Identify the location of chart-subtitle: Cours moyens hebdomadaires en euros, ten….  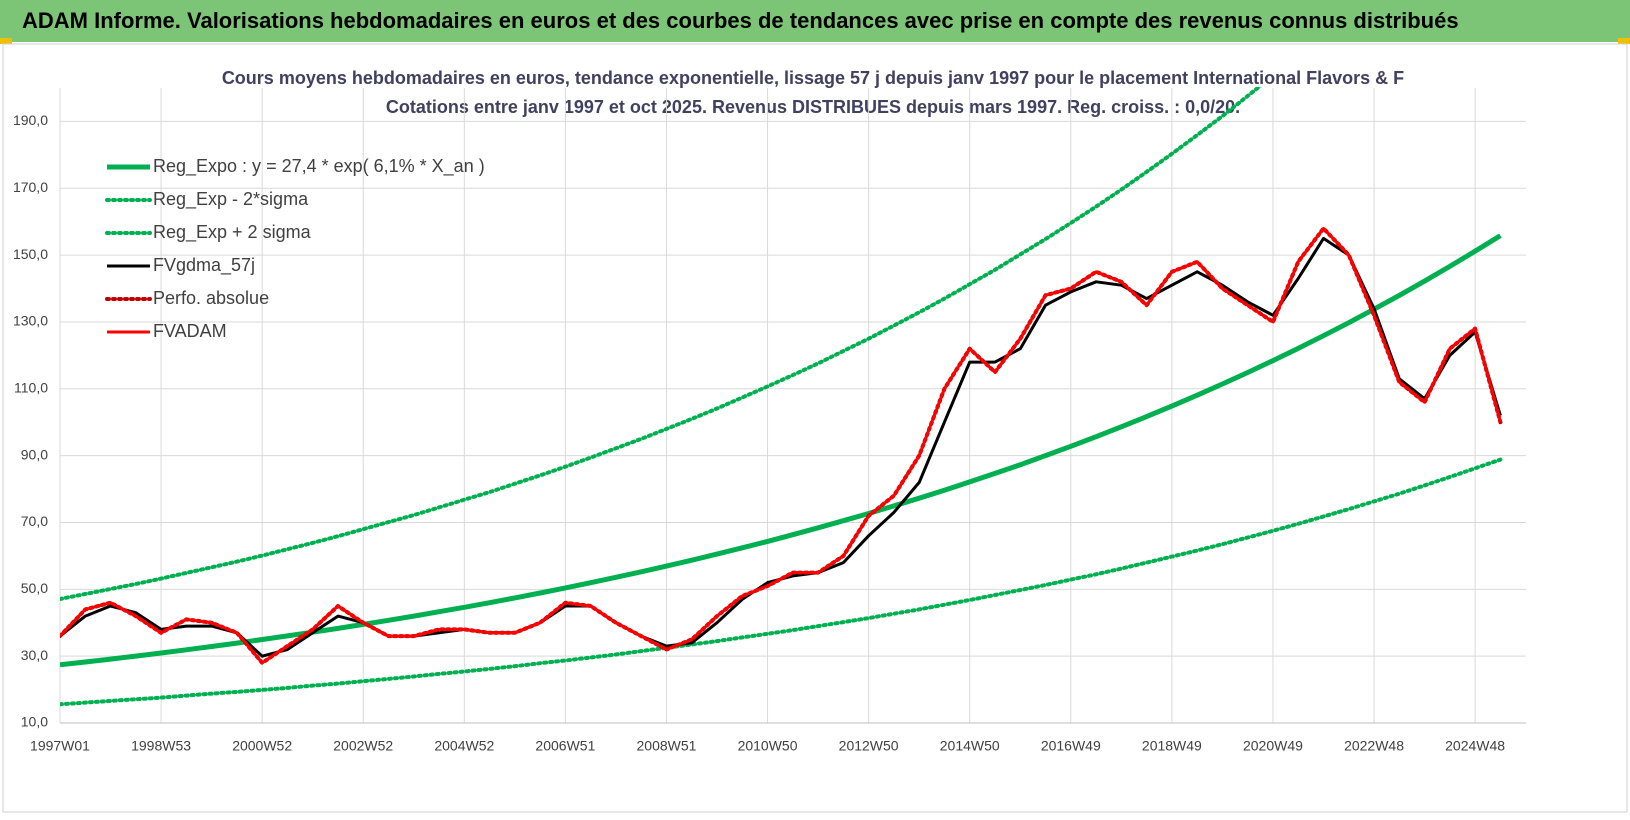
(813, 78).